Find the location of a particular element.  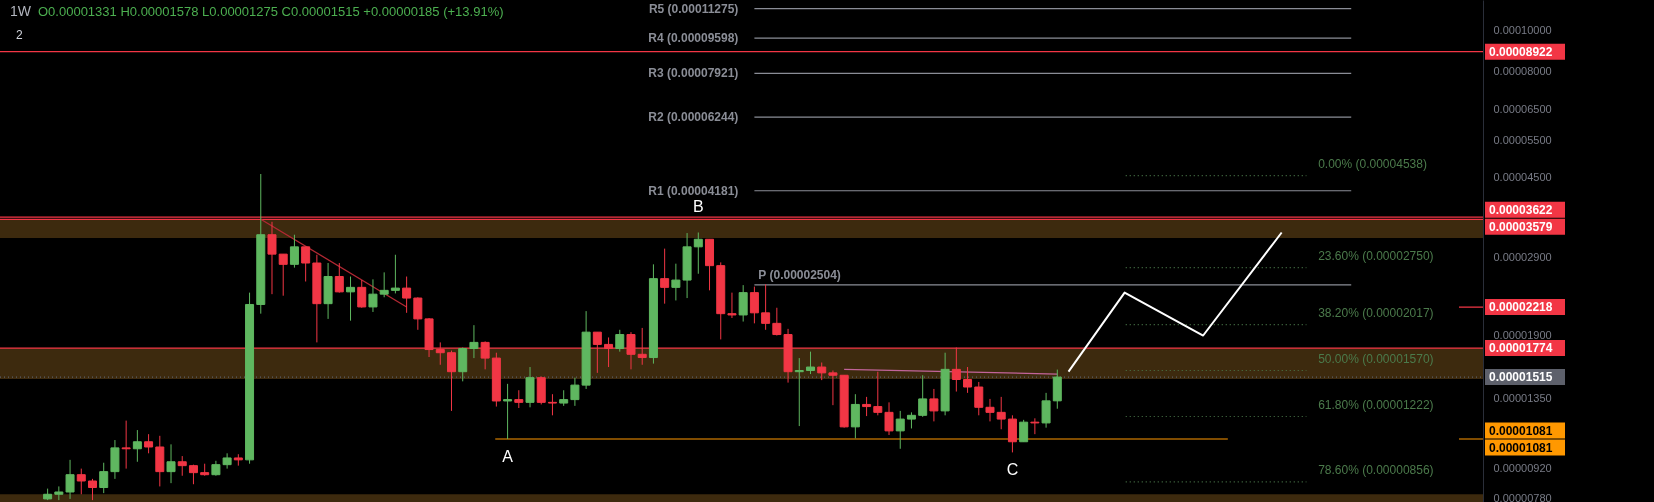

chart-title: 1W is located at coordinates (21, 11).